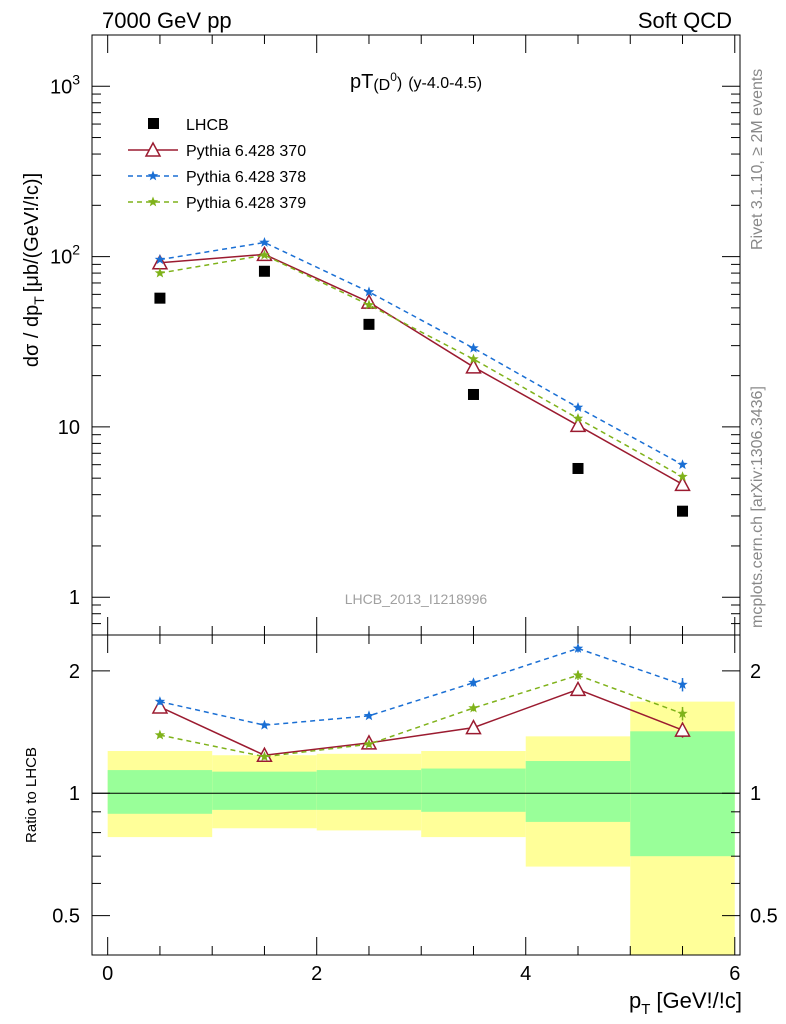  I want to click on main-y-tick-label: 1, so click(74, 598).